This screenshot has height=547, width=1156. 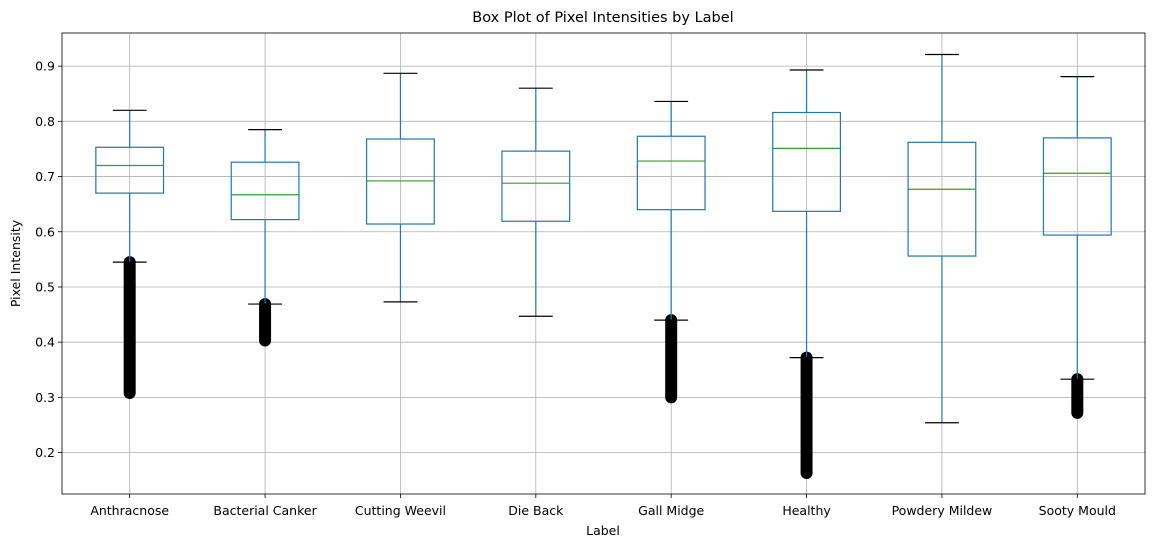 I want to click on y-tick-label: 0.6, so click(x=45, y=231).